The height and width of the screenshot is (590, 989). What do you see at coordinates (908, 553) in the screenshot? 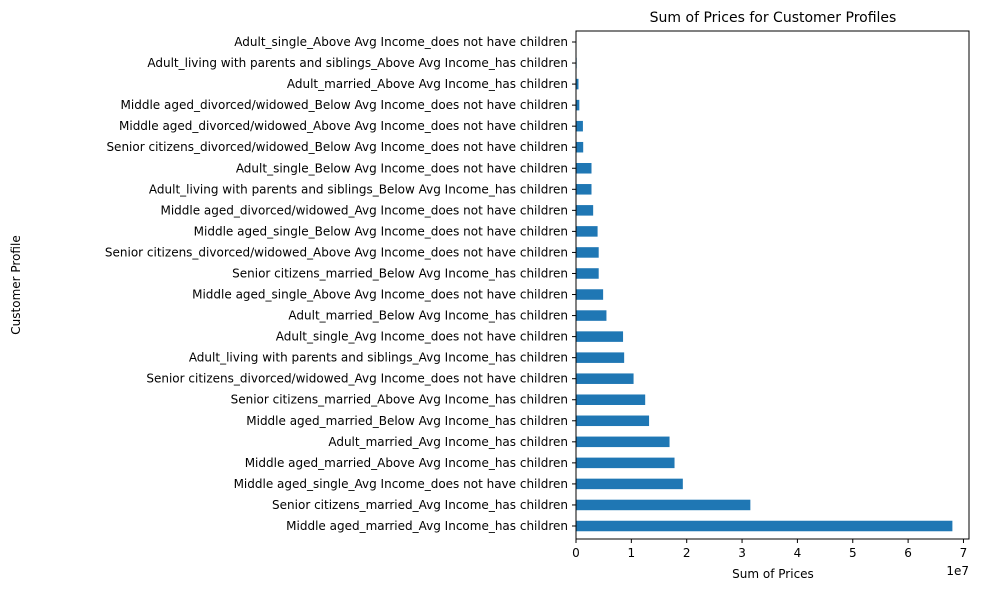
I see `x-tick-label: 6` at bounding box center [908, 553].